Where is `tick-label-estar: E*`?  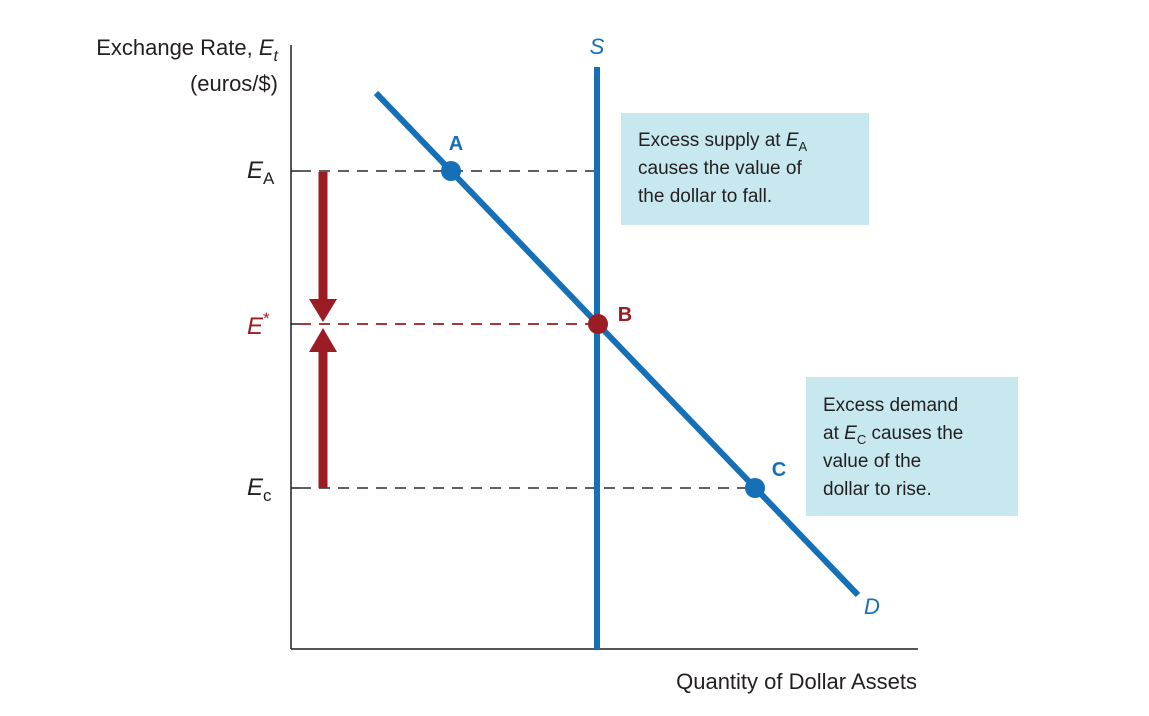
tick-label-estar: E* is located at coordinates (258, 324).